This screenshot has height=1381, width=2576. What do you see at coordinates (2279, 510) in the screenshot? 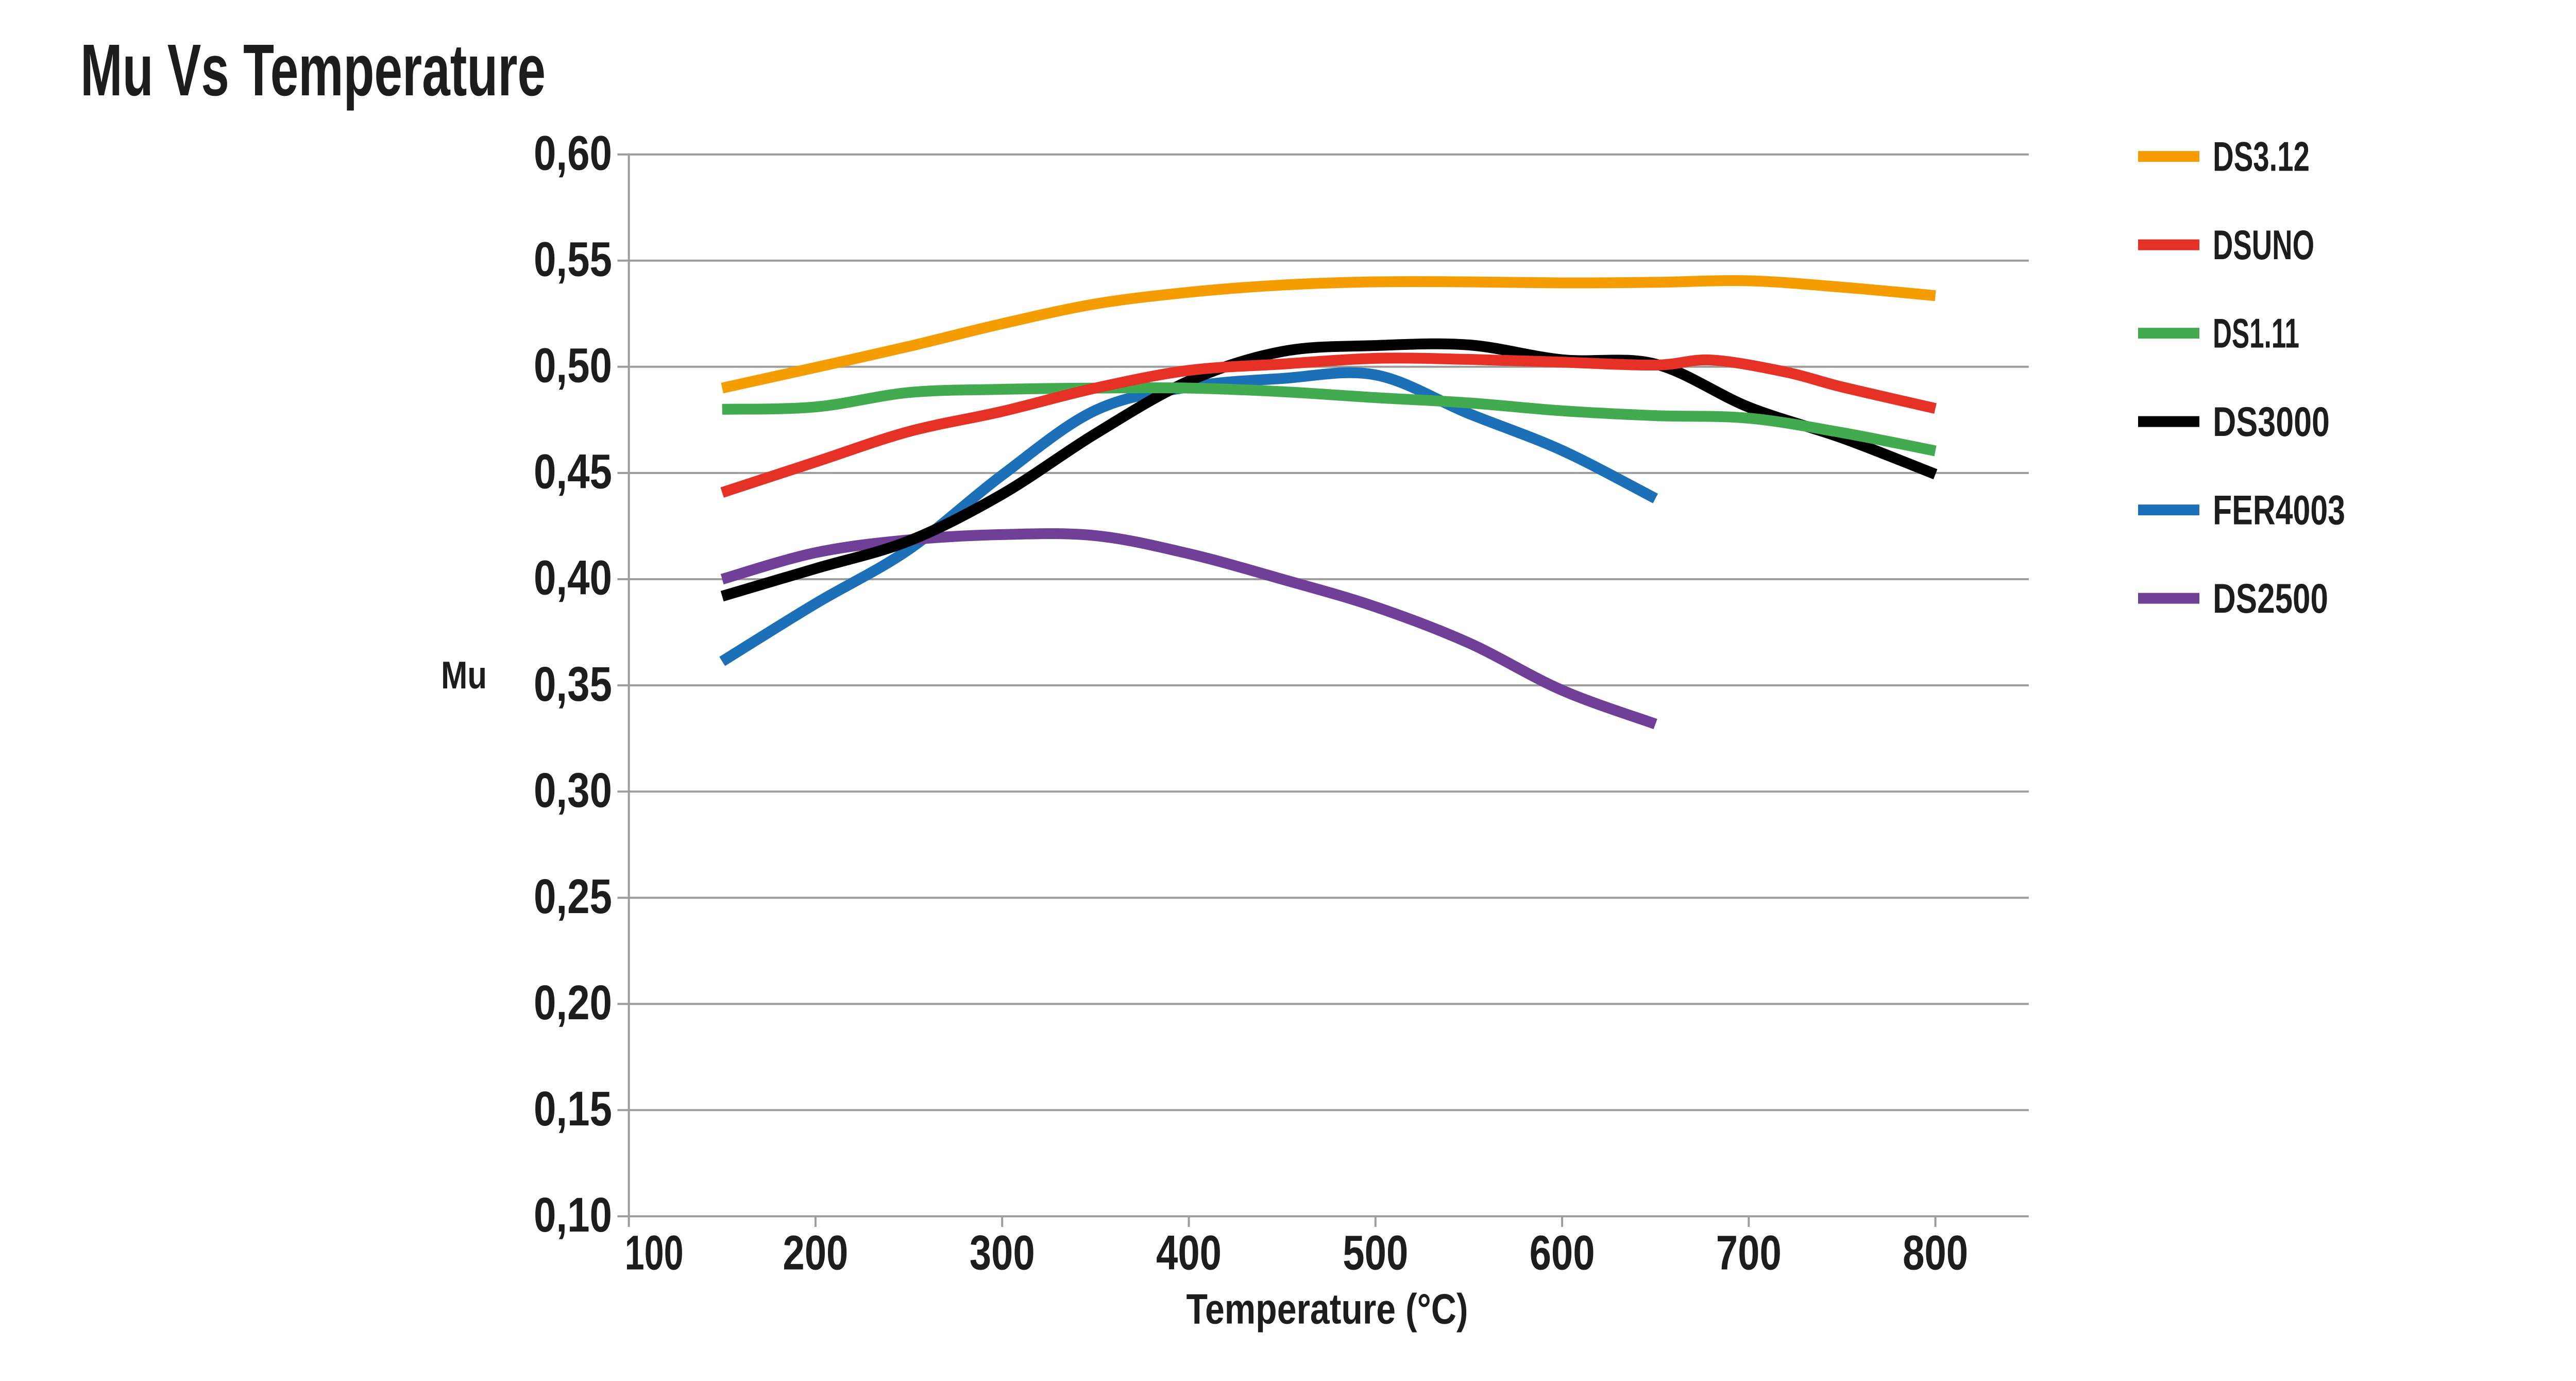
I see `svg-text: FER4003` at bounding box center [2279, 510].